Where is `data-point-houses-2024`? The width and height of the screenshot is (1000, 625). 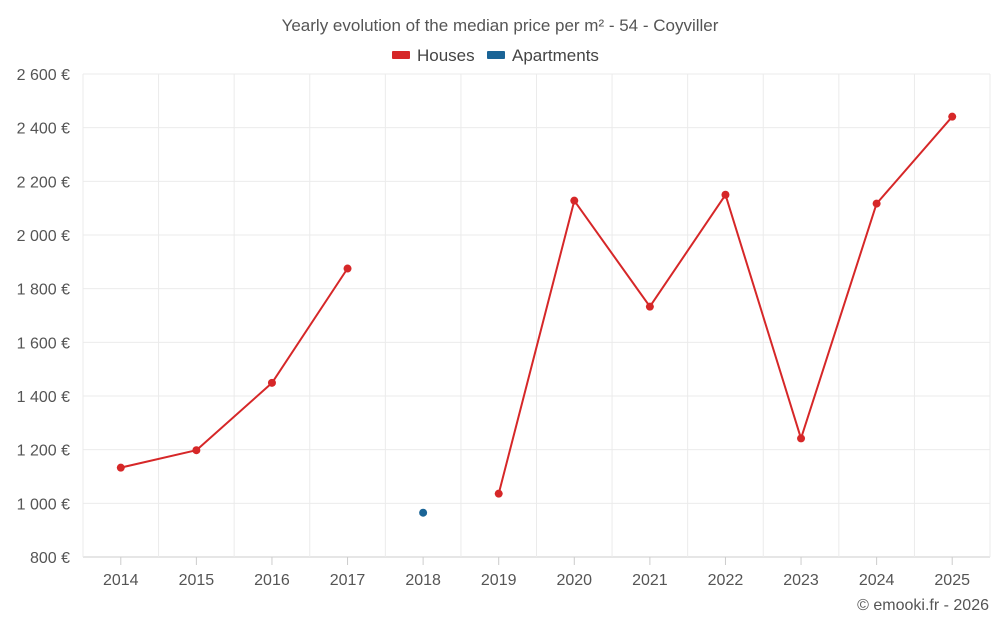
data-point-houses-2024 is located at coordinates (876, 203).